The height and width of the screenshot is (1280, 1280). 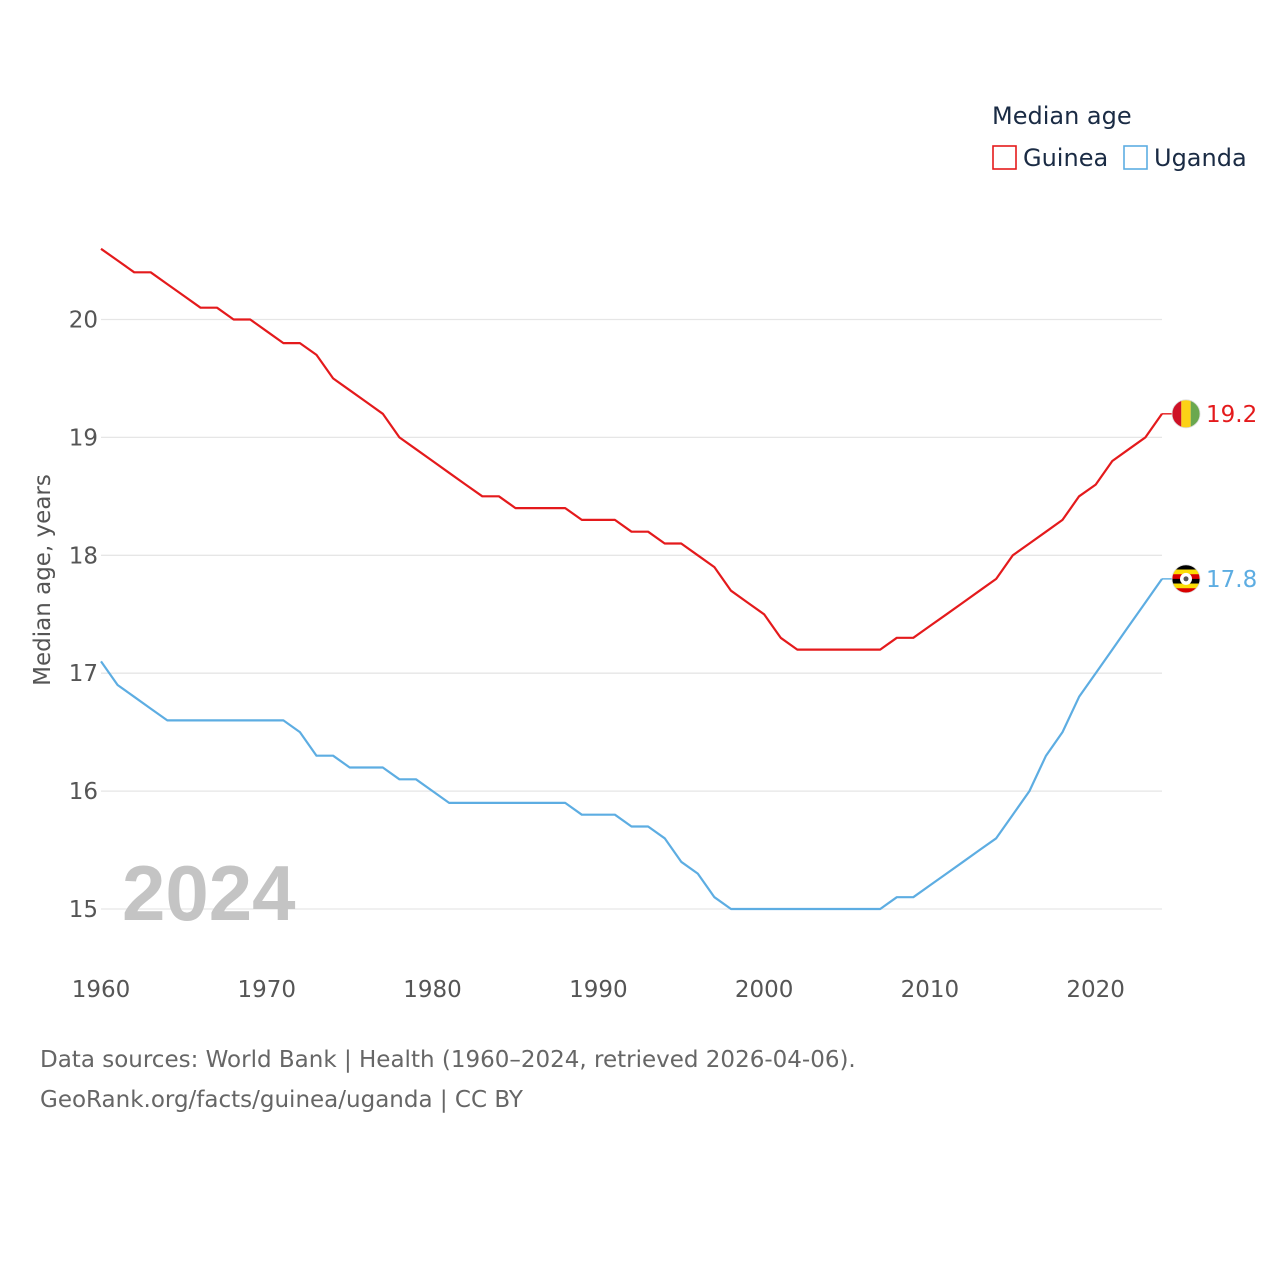 What do you see at coordinates (281, 1100) in the screenshot?
I see `credit-text: GeoRank.org/facts/guinea/uganda | CC BY` at bounding box center [281, 1100].